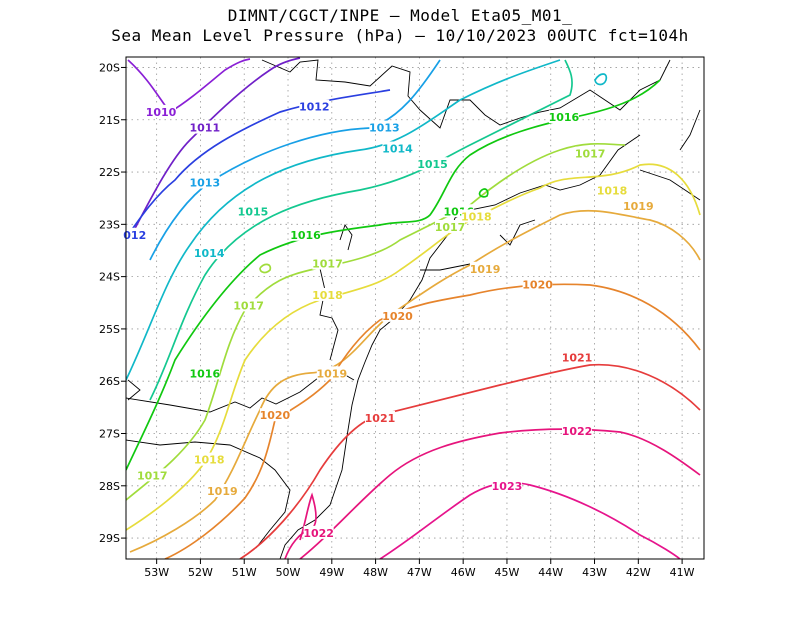  I want to click on contour-label-1010: 1010, so click(161, 112).